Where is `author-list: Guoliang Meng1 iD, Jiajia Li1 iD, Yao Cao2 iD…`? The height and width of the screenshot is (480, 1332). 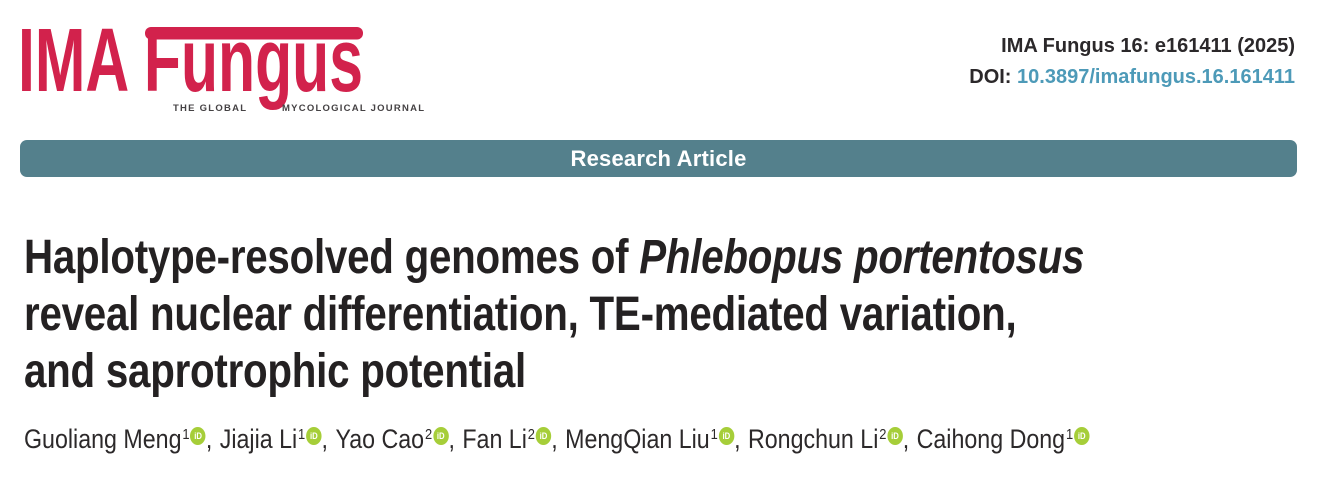
author-list: Guoliang Meng1 iD, Jiajia Li1 iD, Yao Cao2 iD… is located at coordinates (557, 439).